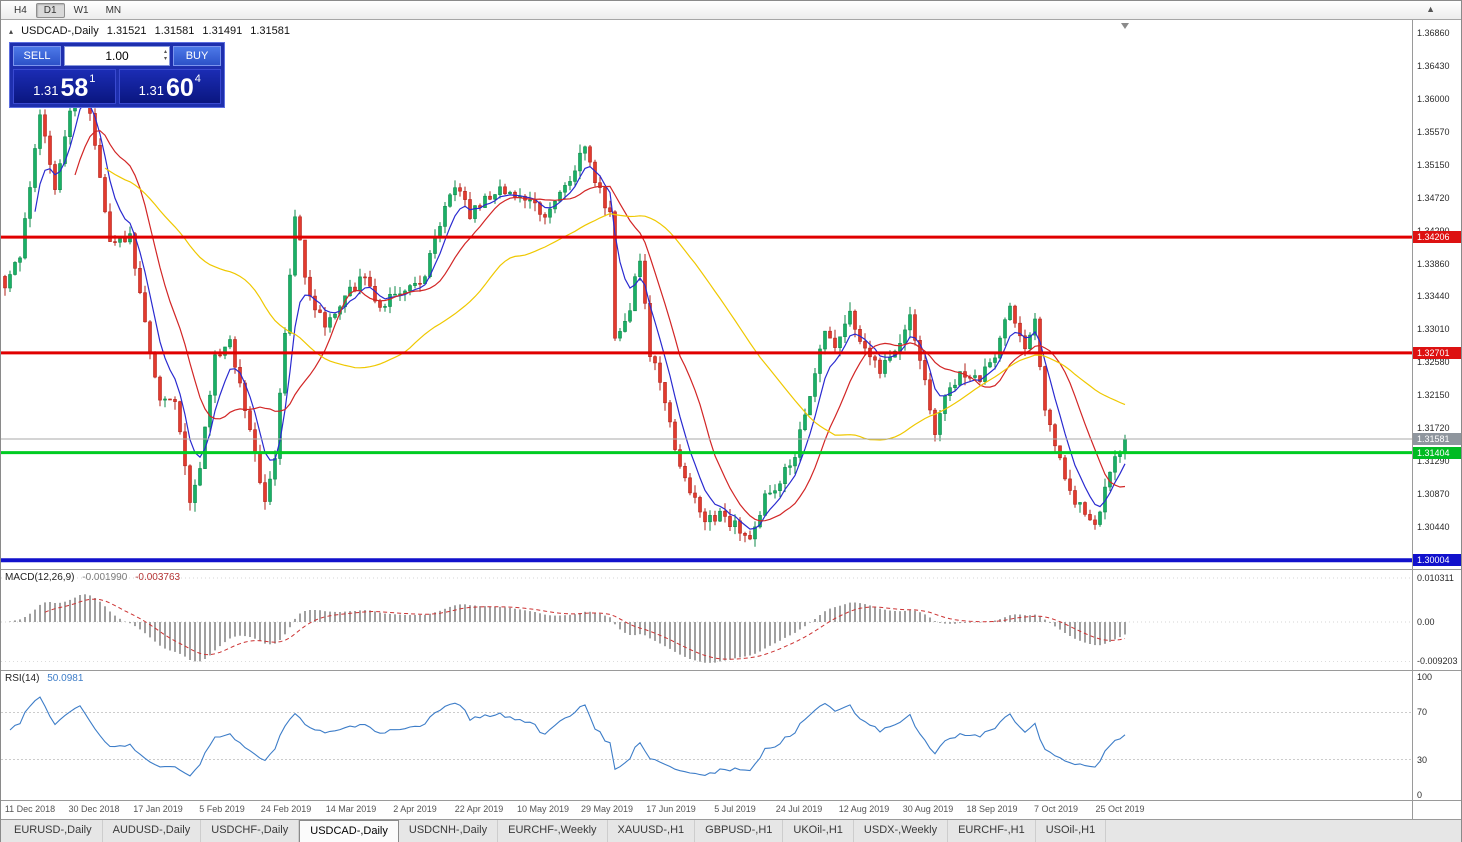 This screenshot has width=1462, height=842. I want to click on tab-audusd-daily: AUDUSD-,Daily, so click(152, 831).